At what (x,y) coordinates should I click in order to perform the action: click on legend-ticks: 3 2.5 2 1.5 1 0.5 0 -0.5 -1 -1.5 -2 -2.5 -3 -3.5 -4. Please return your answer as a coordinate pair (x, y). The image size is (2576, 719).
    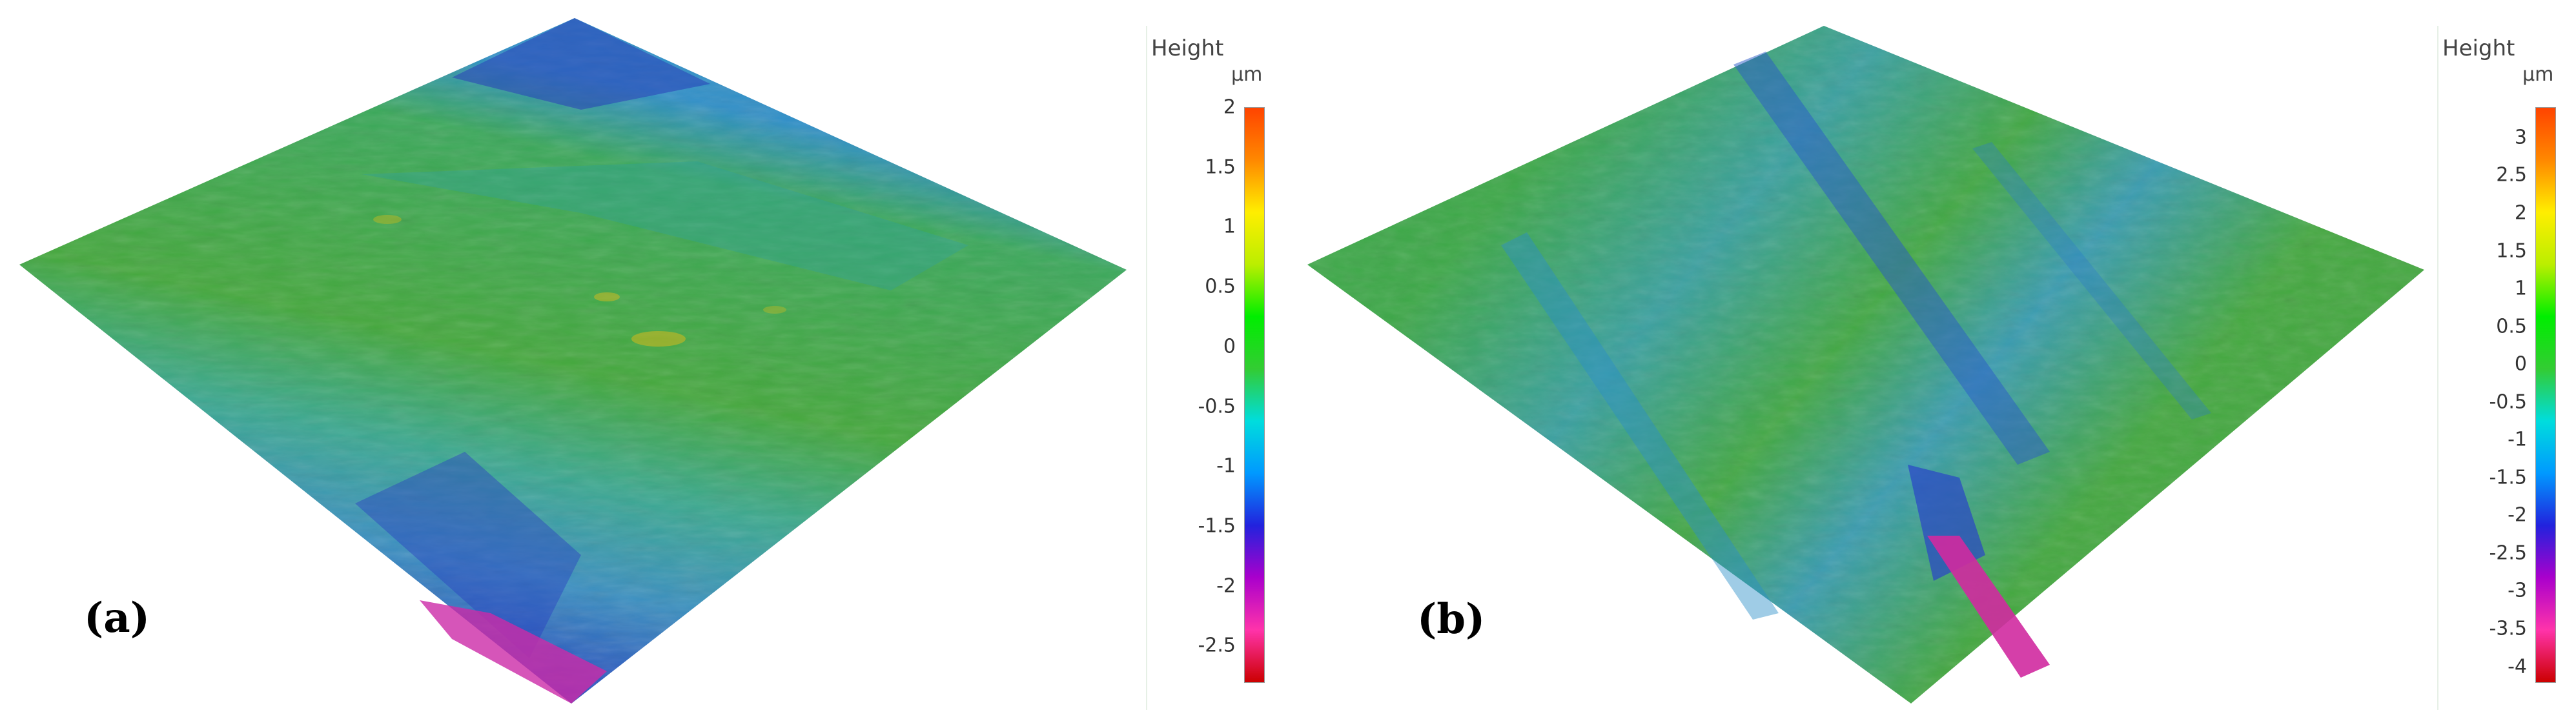
    Looking at the image, I should click on (2485, 394).